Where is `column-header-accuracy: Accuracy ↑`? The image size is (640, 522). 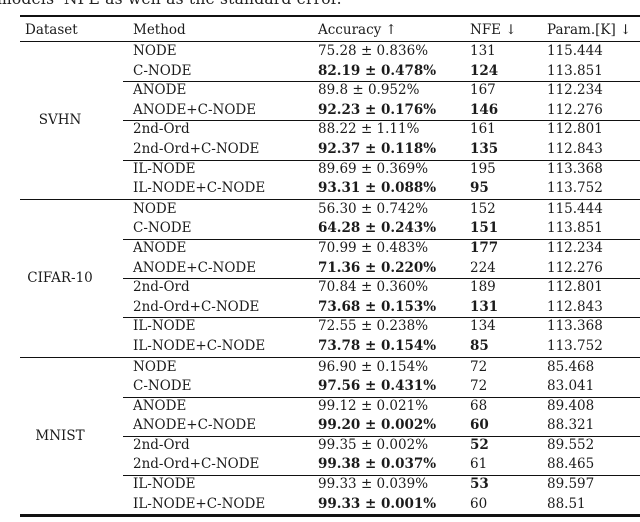 column-header-accuracy: Accuracy ↑ is located at coordinates (357, 30).